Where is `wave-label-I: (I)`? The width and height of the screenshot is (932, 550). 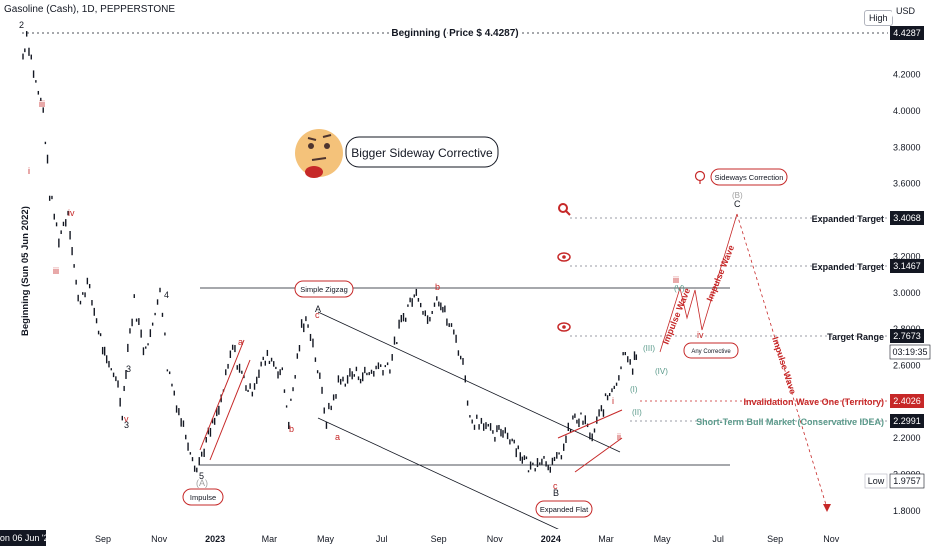 wave-label-I: (I) is located at coordinates (634, 389).